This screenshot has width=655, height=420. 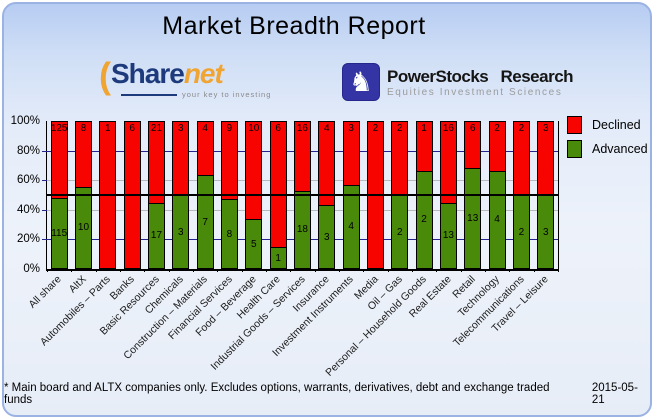 What do you see at coordinates (28, 150) in the screenshot?
I see `y-axis-label: 80%` at bounding box center [28, 150].